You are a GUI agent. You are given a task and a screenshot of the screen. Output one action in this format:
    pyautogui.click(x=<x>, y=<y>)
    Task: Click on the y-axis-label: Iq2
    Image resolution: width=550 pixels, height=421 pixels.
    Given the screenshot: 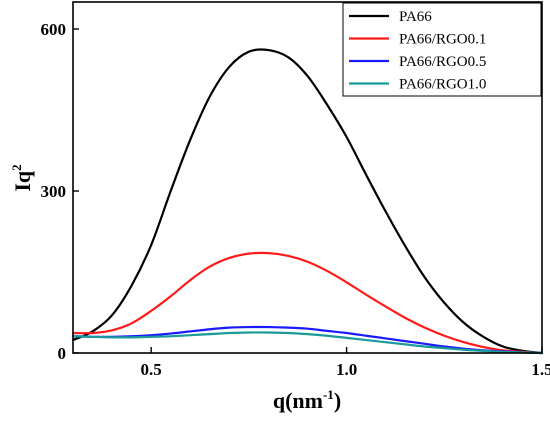 What is the action you would take?
    pyautogui.click(x=22, y=177)
    